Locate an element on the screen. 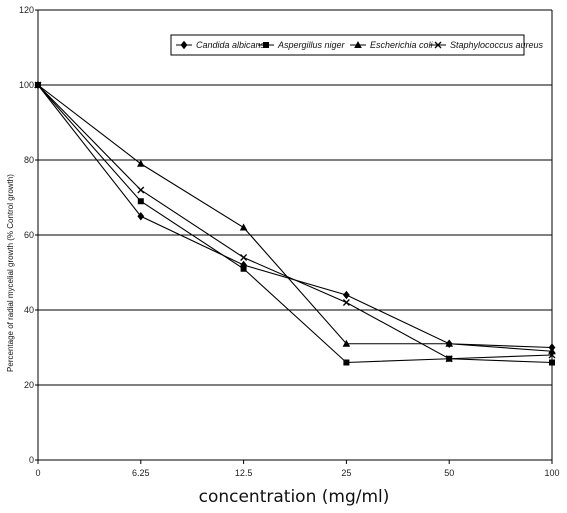 The width and height of the screenshot is (567, 513). legend-box is located at coordinates (347, 45).